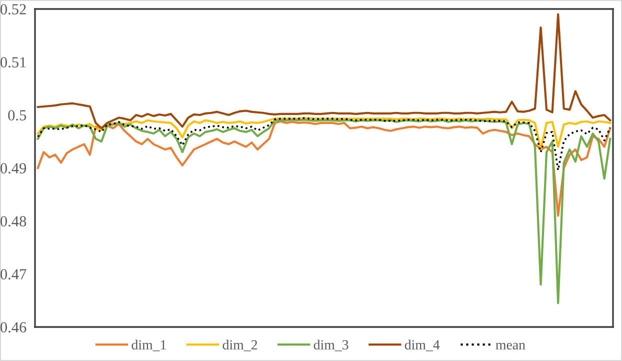 The height and width of the screenshot is (361, 622). I want to click on y-tick-label: 0.52, so click(13, 9).